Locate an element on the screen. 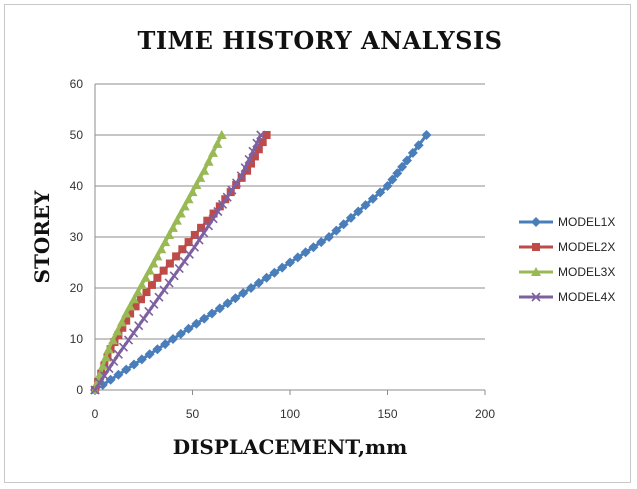 The width and height of the screenshot is (637, 489). legend-item: MODEL4X is located at coordinates (574, 297).